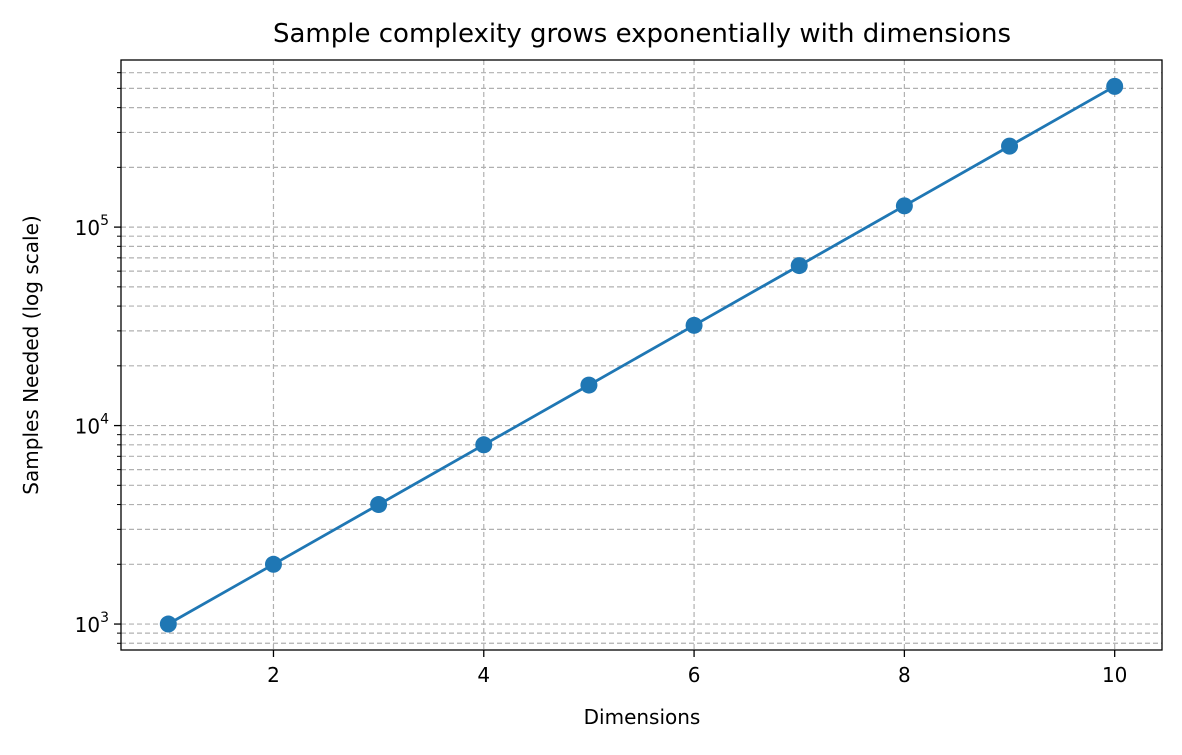 The image size is (1182, 755). I want to click on y-axis-label: Samples Needed (log scale), so click(31, 354).